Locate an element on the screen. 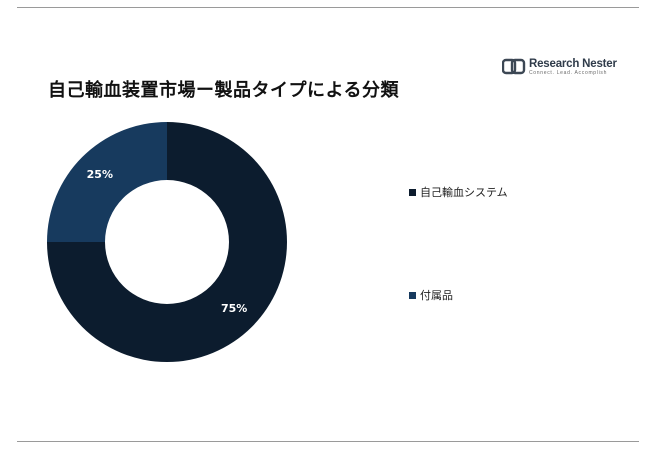 This screenshot has width=668, height=451. top-divider is located at coordinates (328, 7).